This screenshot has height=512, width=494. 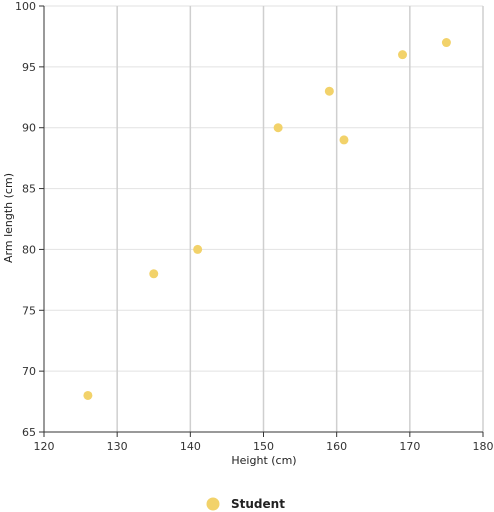 What do you see at coordinates (336, 446) in the screenshot?
I see `x-tick-label: 160` at bounding box center [336, 446].